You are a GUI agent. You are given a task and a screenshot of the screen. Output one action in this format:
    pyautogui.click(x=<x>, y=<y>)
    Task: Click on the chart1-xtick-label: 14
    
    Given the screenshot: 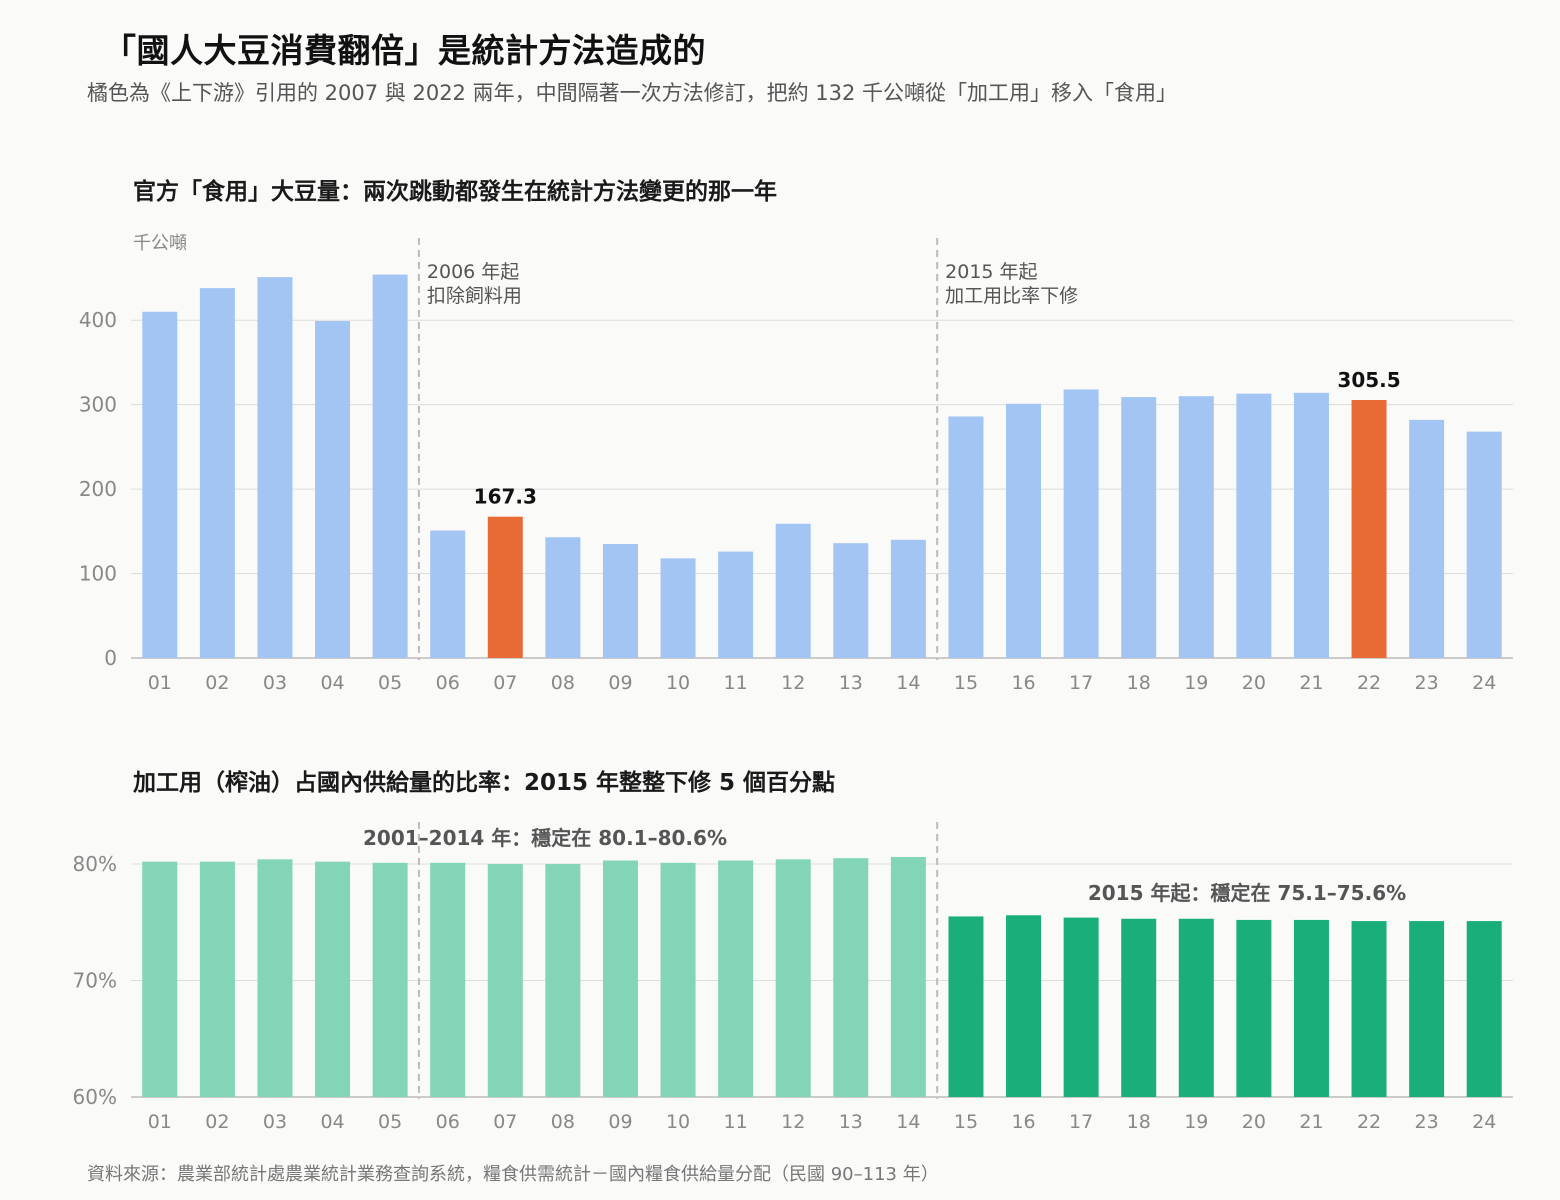 What is the action you would take?
    pyautogui.click(x=908, y=683)
    